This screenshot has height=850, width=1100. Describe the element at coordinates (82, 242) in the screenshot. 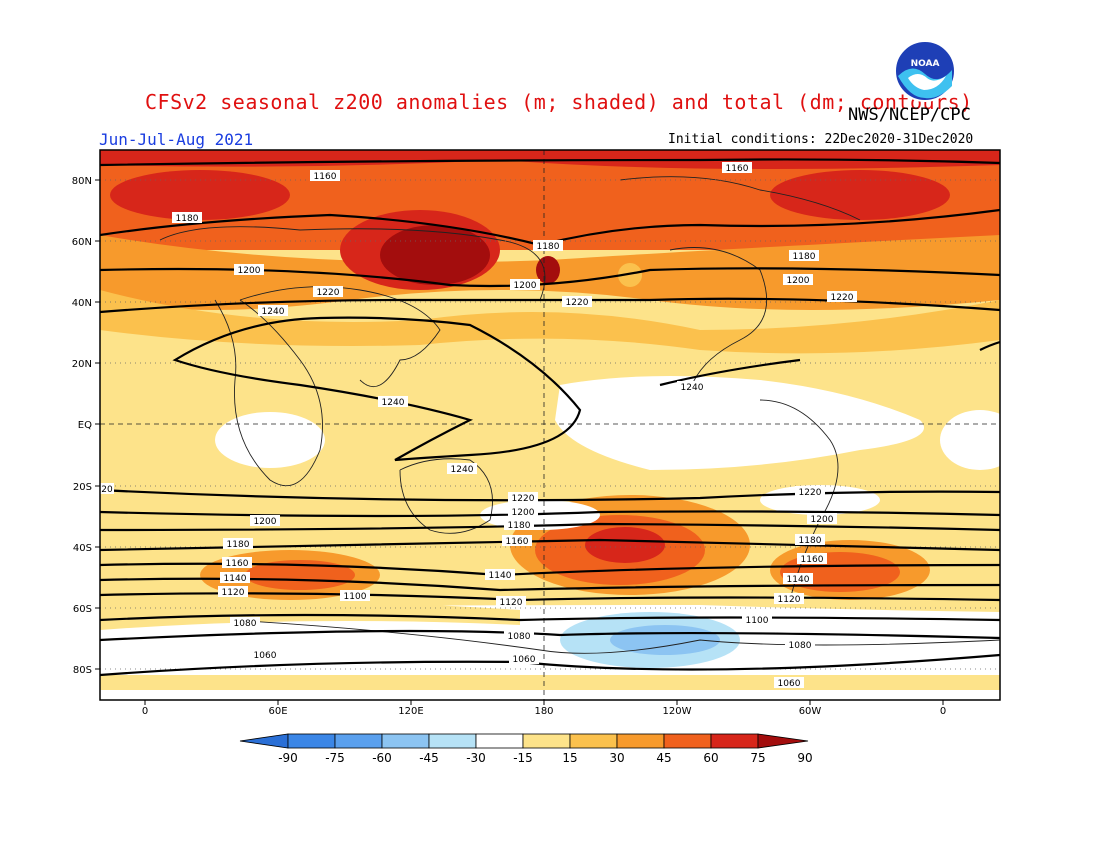

I see `lat-label: 60N` at that location.